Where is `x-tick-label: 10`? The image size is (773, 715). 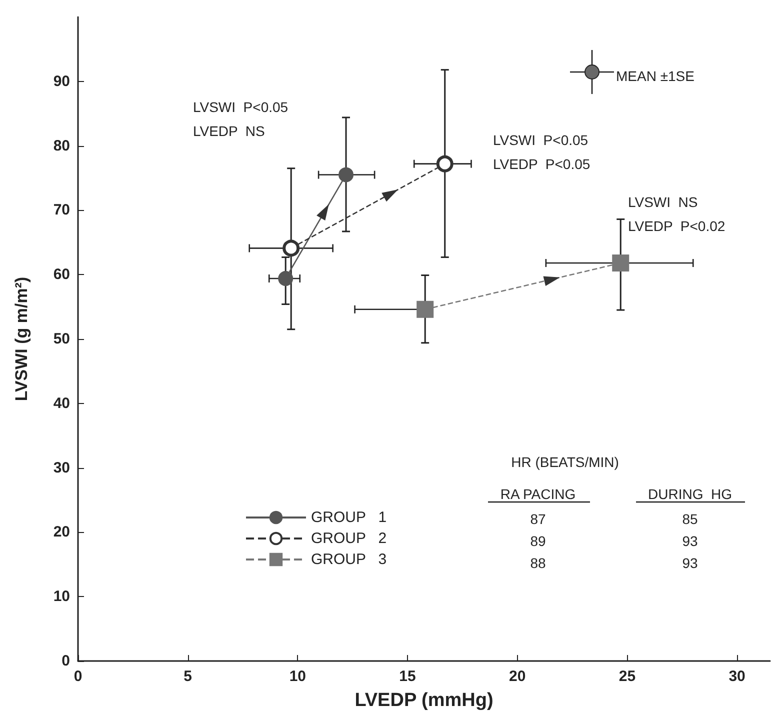
x-tick-label: 10 is located at coordinates (297, 676).